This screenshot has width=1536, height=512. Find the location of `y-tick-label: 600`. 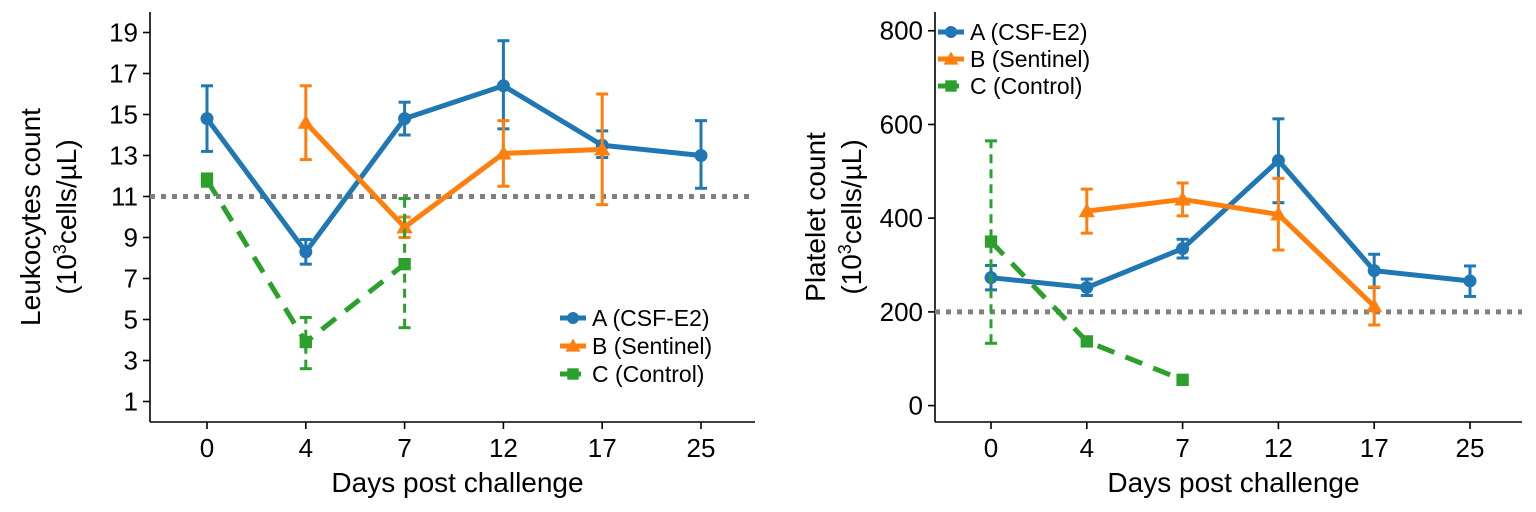

y-tick-label: 600 is located at coordinates (901, 124).